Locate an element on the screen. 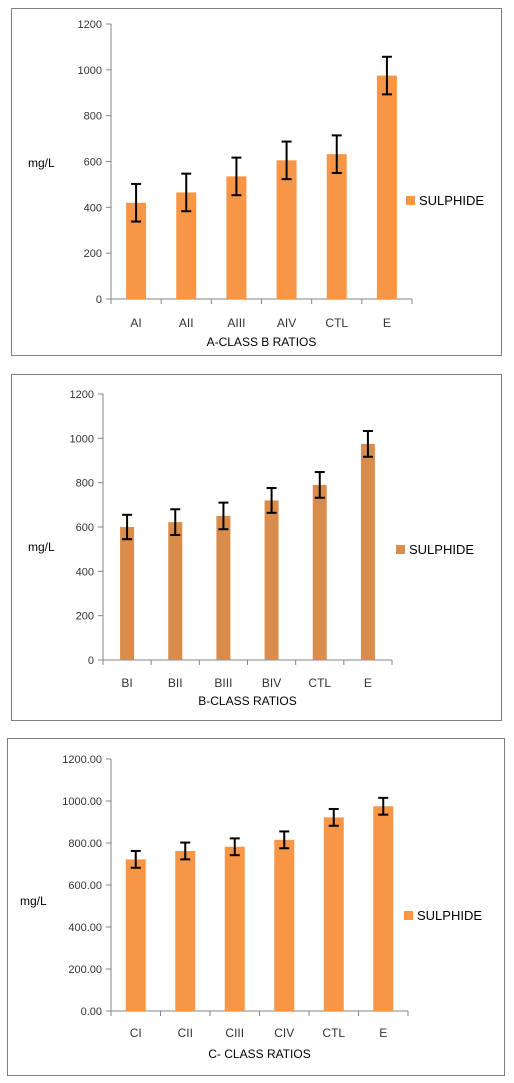  y-tick-label: 0.00 is located at coordinates (91, 1012).